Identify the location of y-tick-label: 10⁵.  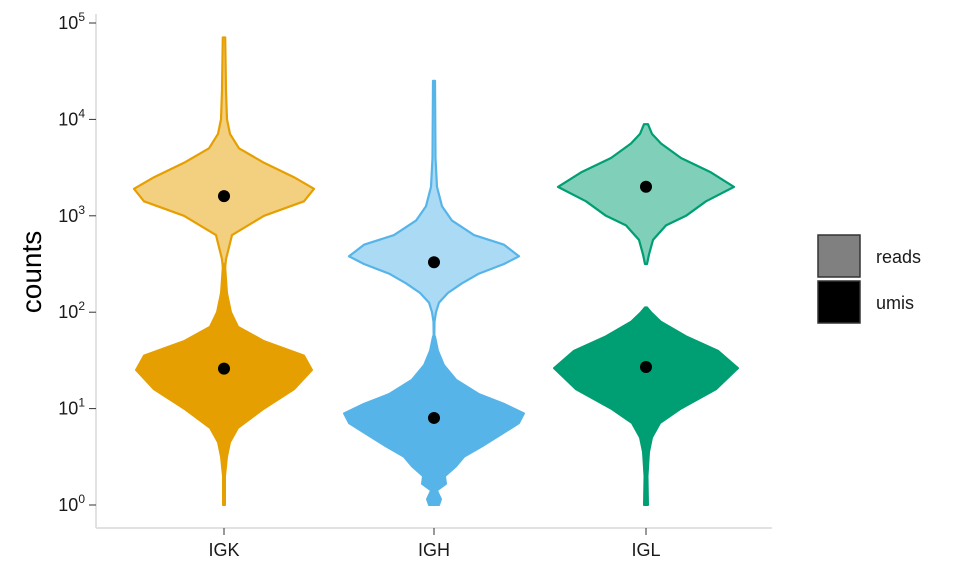
(71, 21).